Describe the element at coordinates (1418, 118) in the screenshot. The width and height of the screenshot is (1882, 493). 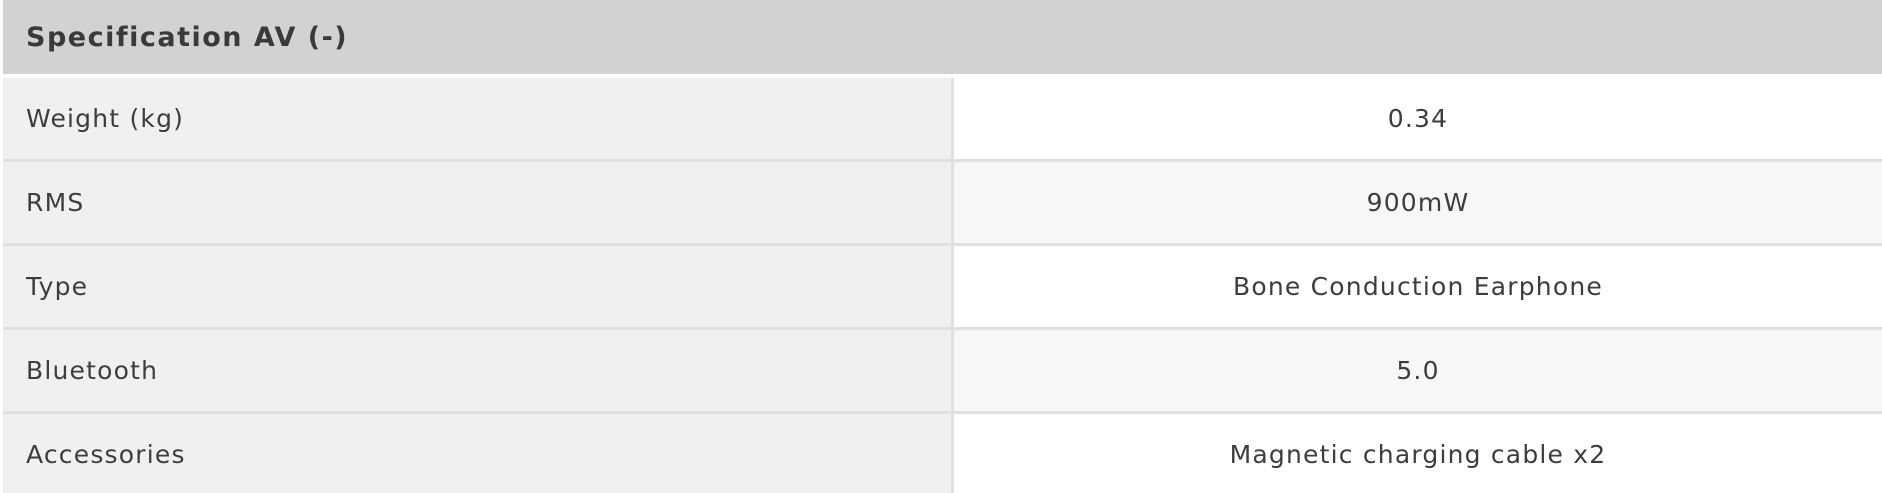
I see `spec-value-cell: 0.34` at that location.